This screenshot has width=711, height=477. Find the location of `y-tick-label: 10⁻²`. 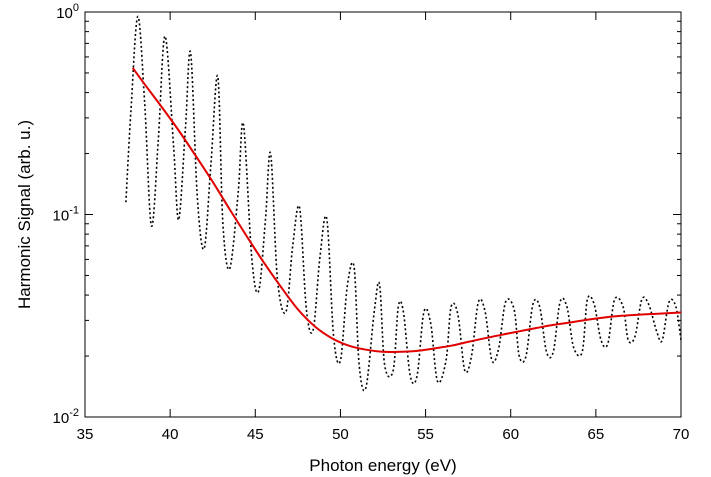

y-tick-label: 10⁻² is located at coordinates (66, 417).